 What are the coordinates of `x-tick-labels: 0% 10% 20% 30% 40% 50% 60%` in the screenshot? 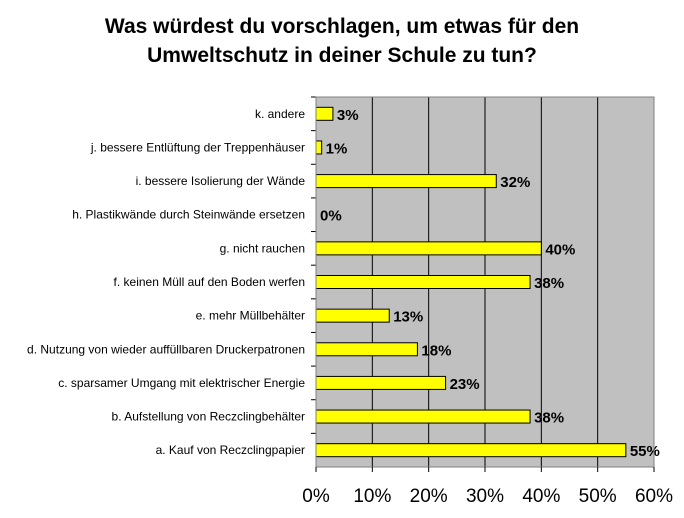 It's located at (487, 496).